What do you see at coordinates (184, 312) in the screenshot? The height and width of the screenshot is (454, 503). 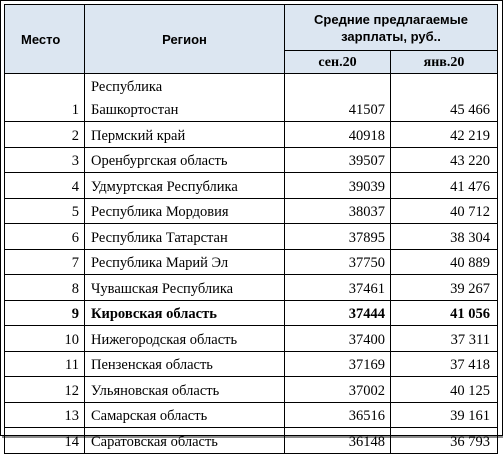 I see `cell-region: Кировская область` at bounding box center [184, 312].